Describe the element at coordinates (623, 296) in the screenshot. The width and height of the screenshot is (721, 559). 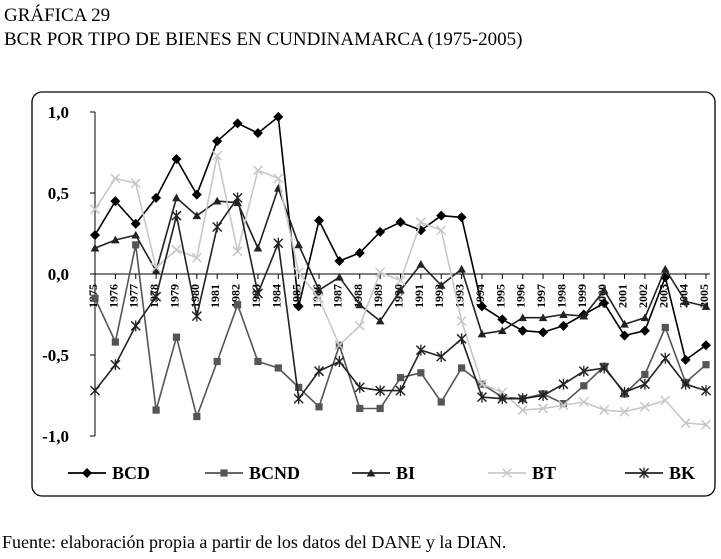
I see `x-tick-label: 2001` at that location.